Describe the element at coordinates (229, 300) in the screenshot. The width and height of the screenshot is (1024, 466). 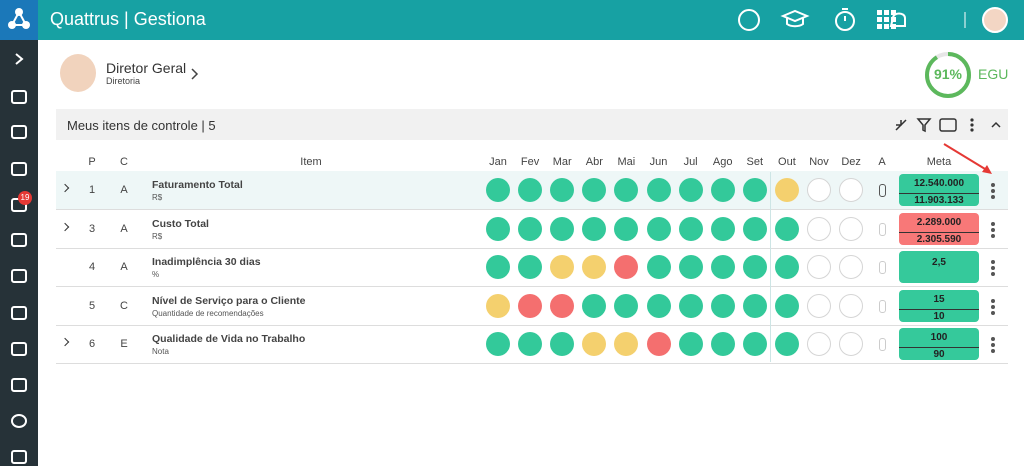
I see `item-name: Nível de Serviço para o Cliente` at that location.